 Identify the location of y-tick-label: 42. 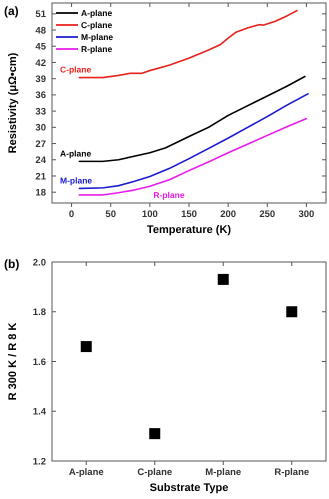
(40, 63).